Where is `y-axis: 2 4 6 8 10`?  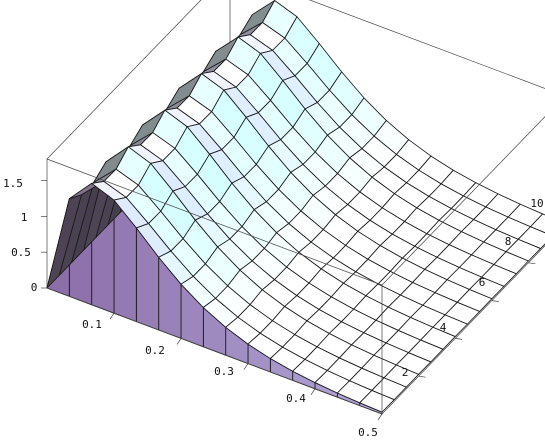 y-axis: 2 4 6 8 10 is located at coordinates (473, 288).